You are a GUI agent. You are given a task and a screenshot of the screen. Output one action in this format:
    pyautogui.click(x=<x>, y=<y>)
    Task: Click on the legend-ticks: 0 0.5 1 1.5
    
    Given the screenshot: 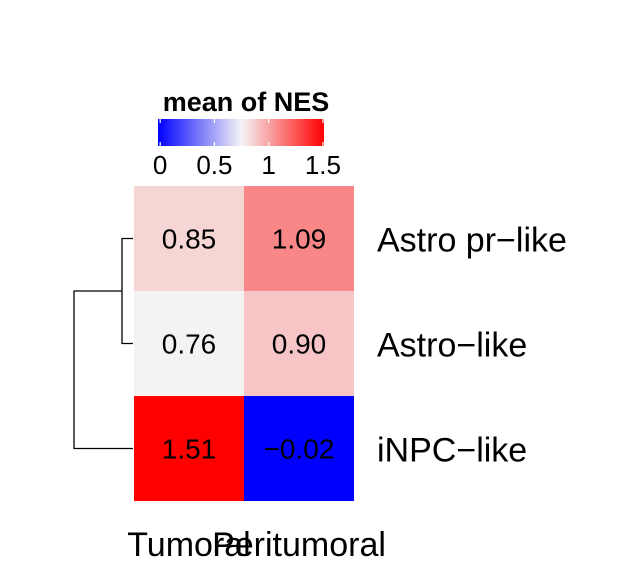 What is the action you would take?
    pyautogui.click(x=247, y=149)
    